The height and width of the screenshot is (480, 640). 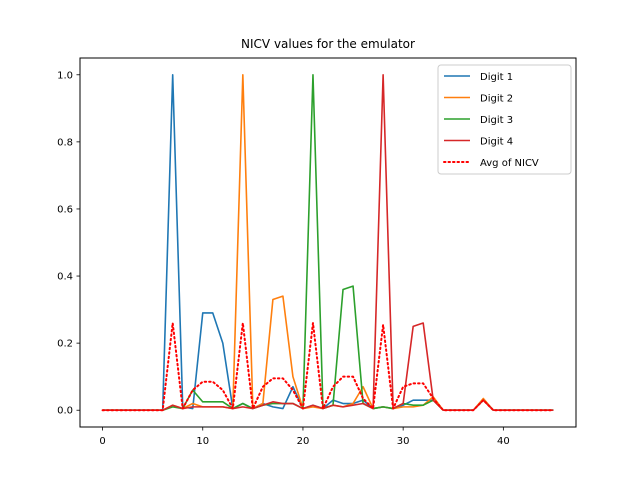 I want to click on y-tick-label: 0.8, so click(x=65, y=142).